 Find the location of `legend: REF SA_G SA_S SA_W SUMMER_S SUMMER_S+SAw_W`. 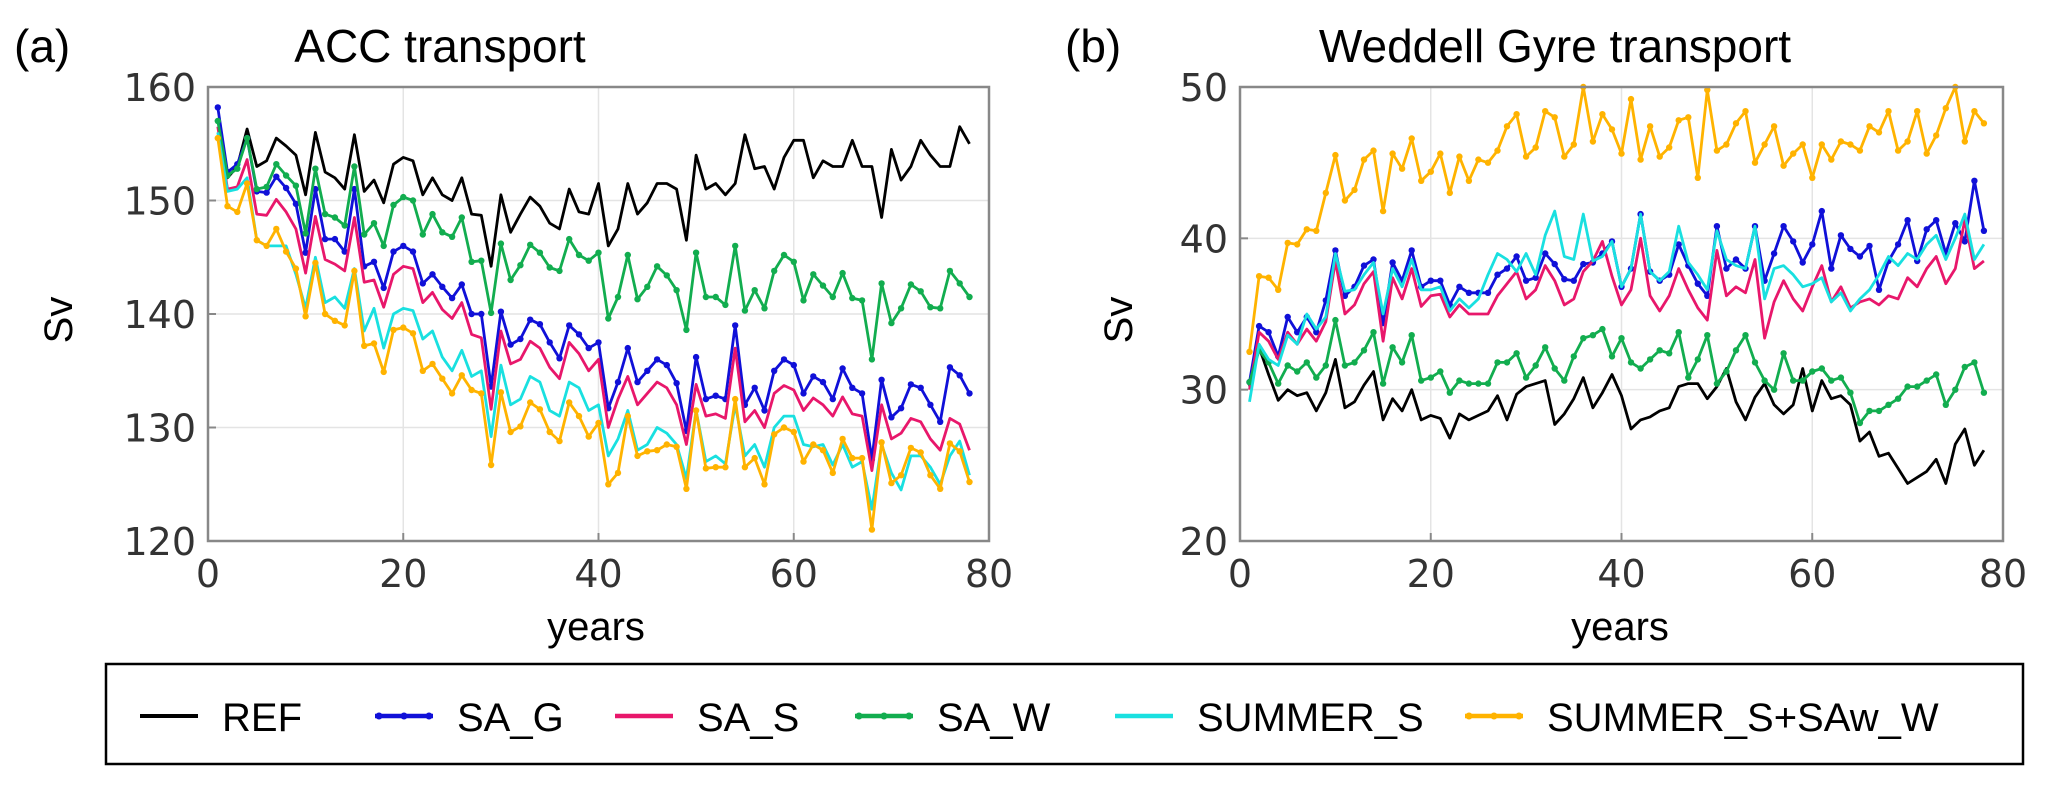

legend: REF SA_G SA_S SA_W SUMMER_S SUMMER_S+SAw_W is located at coordinates (1064, 714).